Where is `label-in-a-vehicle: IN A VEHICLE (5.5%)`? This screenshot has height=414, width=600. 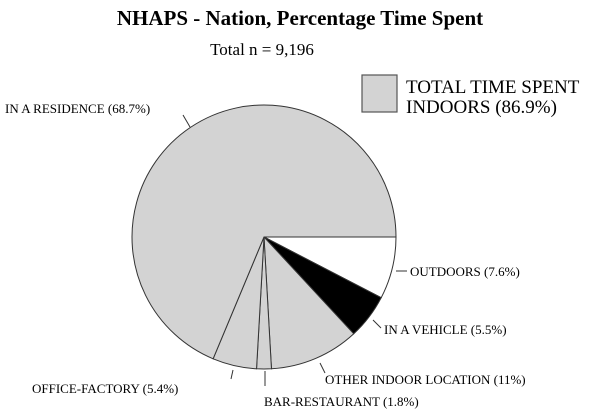 label-in-a-vehicle: IN A VEHICLE (5.5%) is located at coordinates (445, 329).